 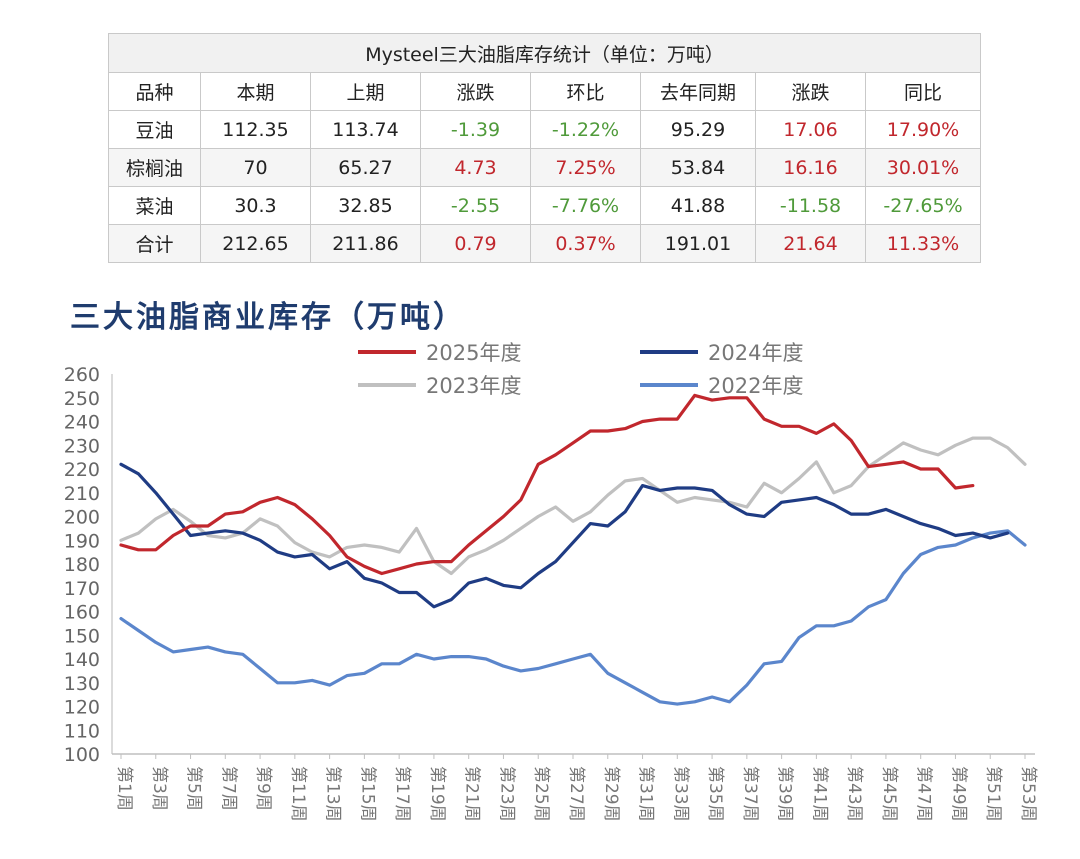 What do you see at coordinates (365, 167) in the screenshot?
I see `table-cell: 65.27` at bounding box center [365, 167].